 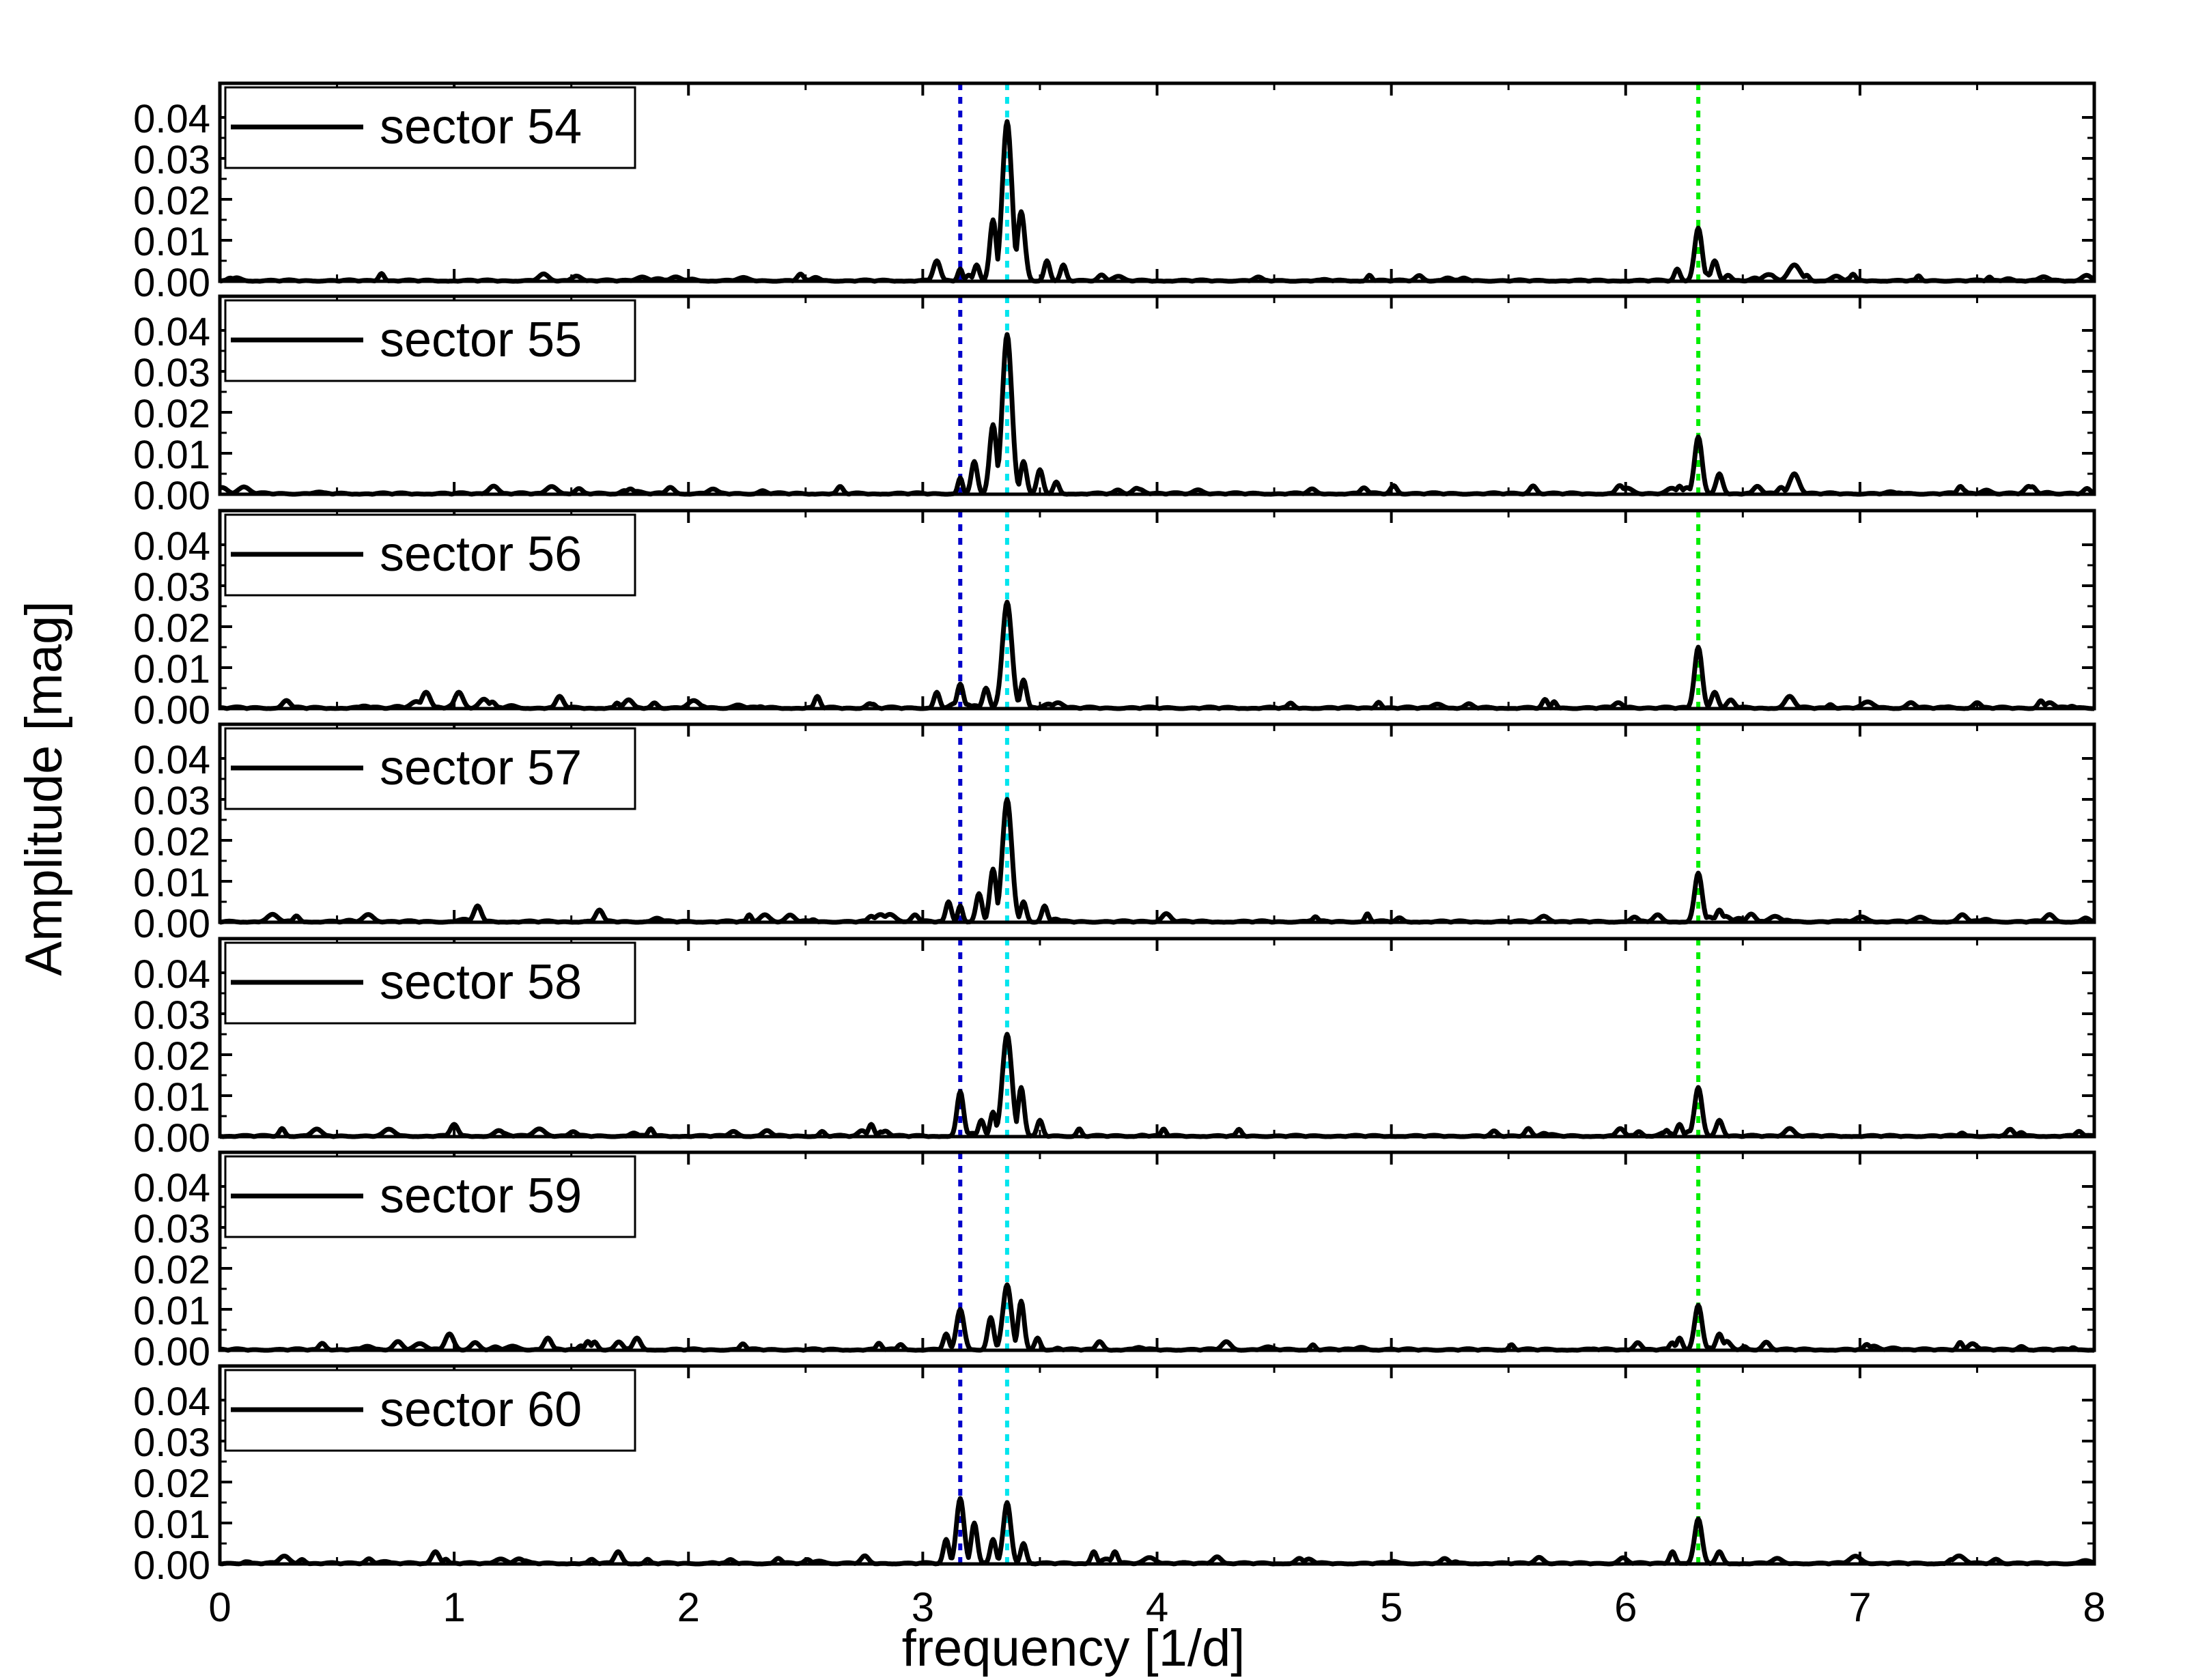 I want to click on x-tick-label: 1, so click(x=454, y=1607).